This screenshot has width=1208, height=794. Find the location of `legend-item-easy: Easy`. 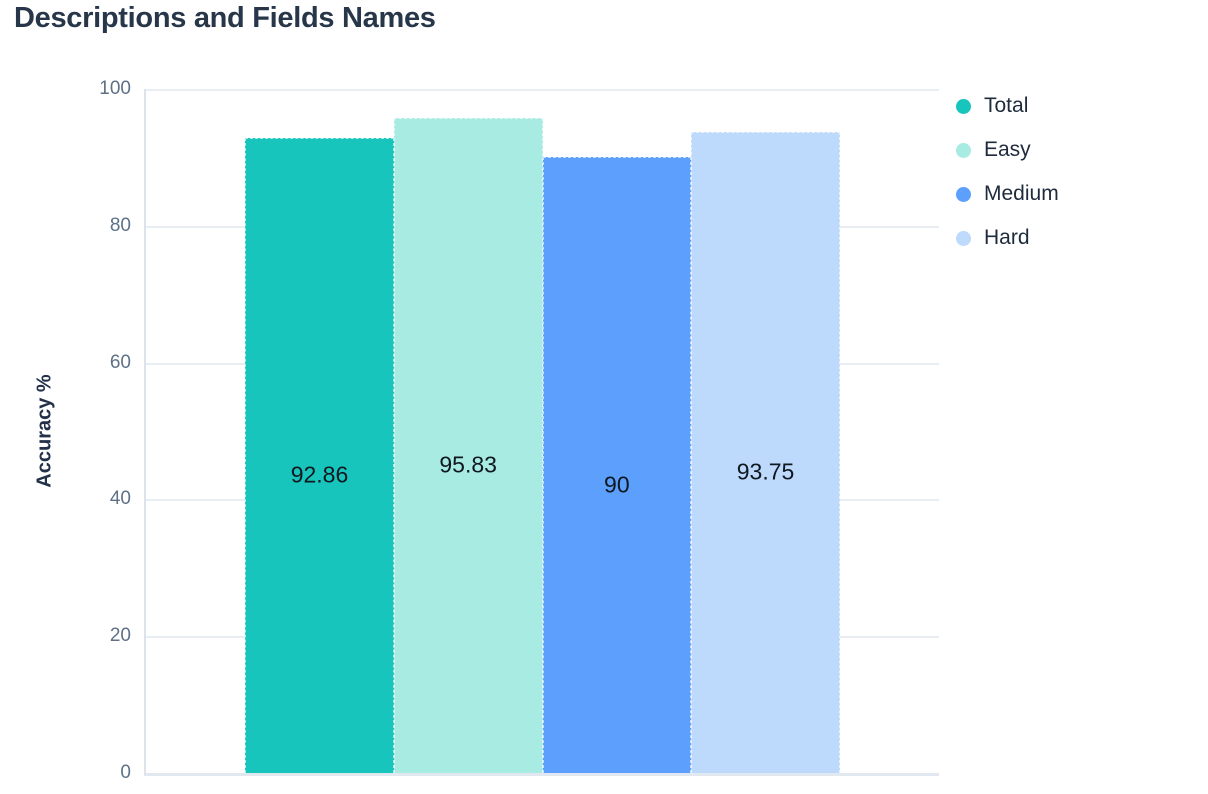

legend-item-easy: Easy is located at coordinates (1007, 150).